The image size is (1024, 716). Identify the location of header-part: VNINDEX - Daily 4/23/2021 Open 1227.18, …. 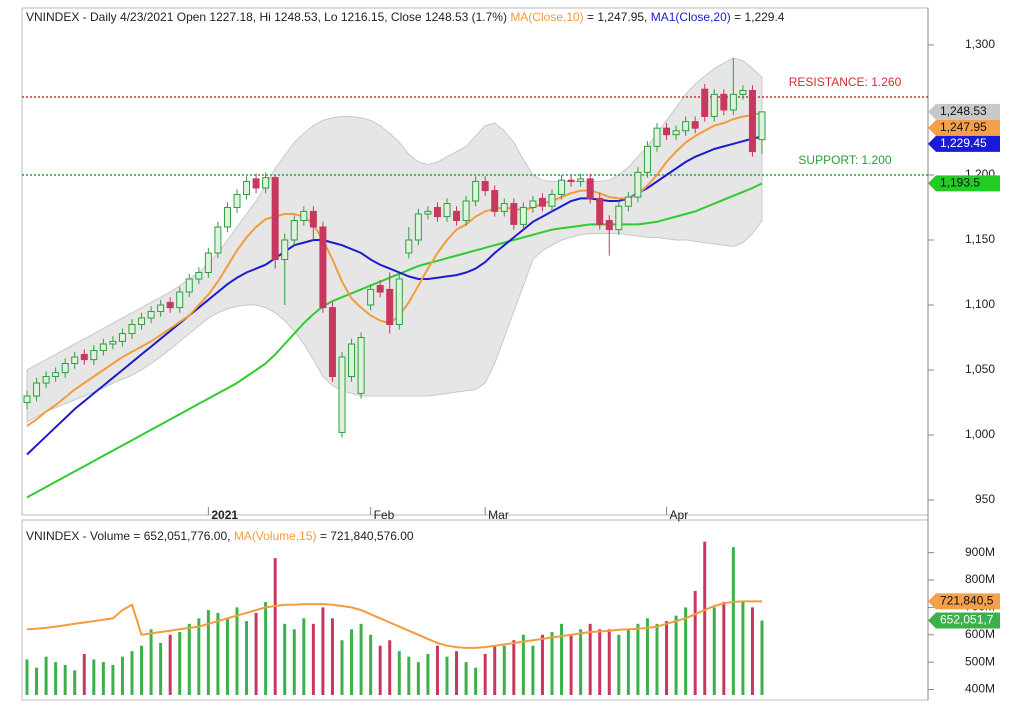
(268, 17).